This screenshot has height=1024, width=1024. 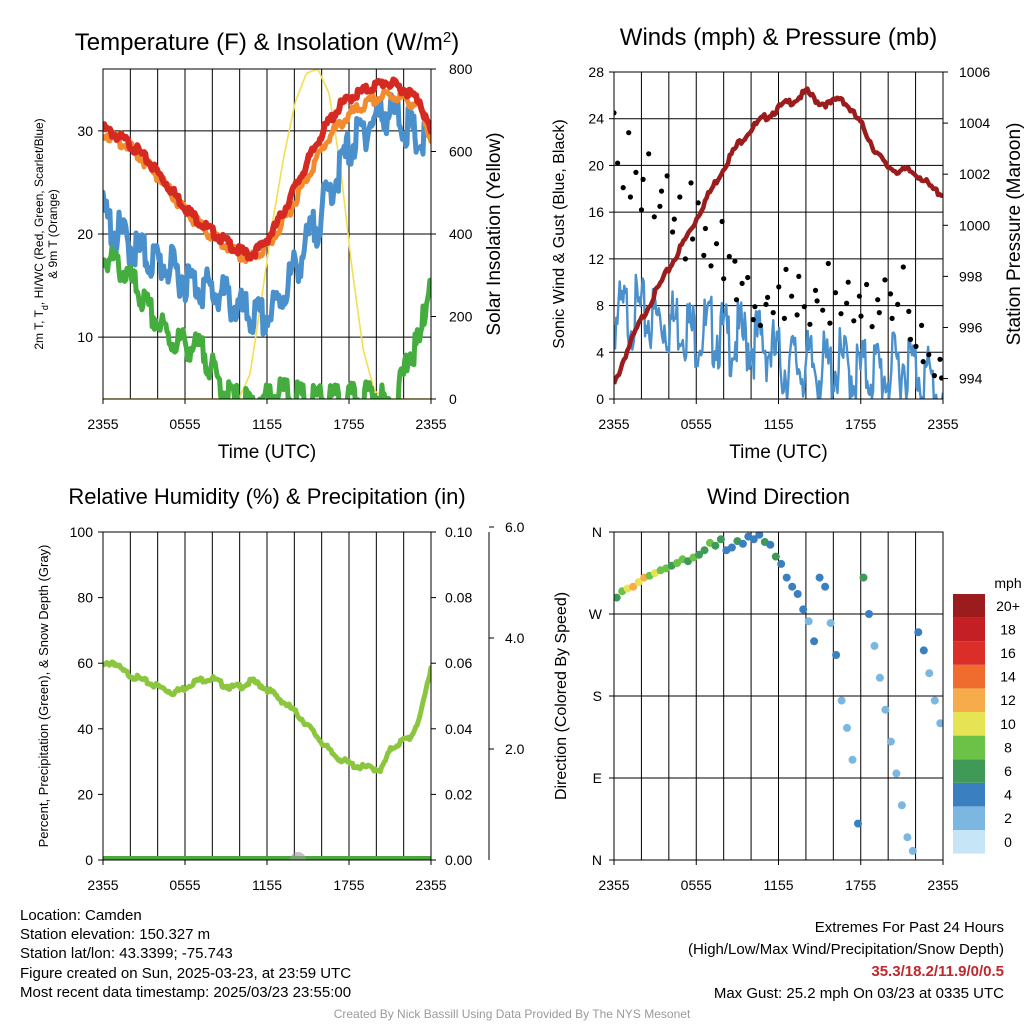 I want to click on temperature-ylabel-line2: & 9m T (Orange), so click(x=53, y=234).